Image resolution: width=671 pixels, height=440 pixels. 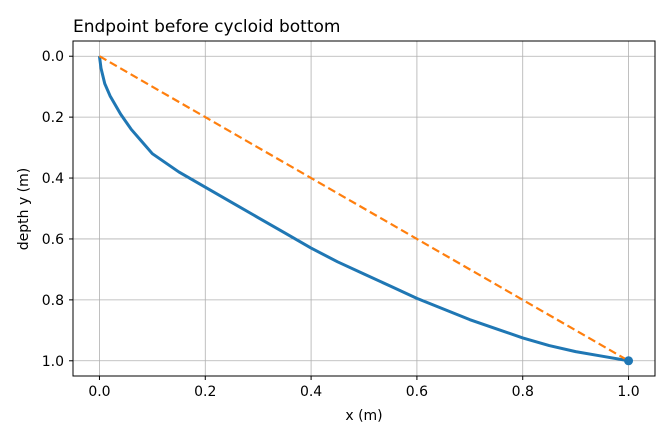 What do you see at coordinates (364, 388) in the screenshot?
I see `x-axis: 0.0 0.2 0.4 0.6 0.8 1.0` at bounding box center [364, 388].